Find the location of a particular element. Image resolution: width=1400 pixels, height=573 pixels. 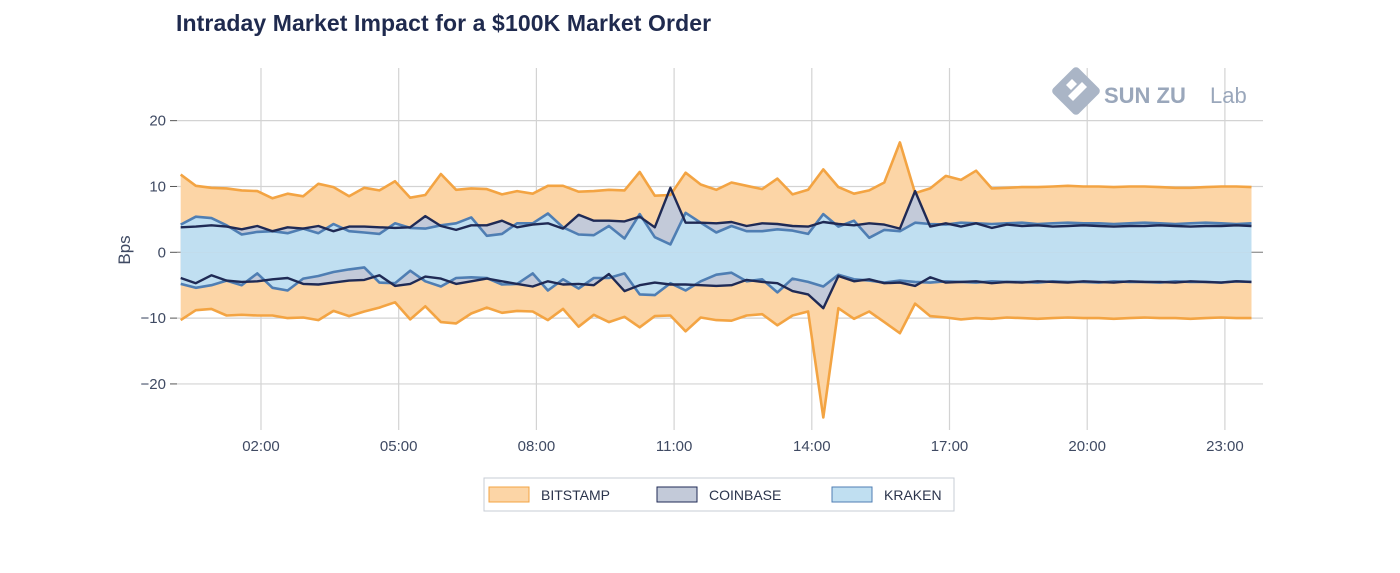

x-tick-label: 08:00 is located at coordinates (537, 446).